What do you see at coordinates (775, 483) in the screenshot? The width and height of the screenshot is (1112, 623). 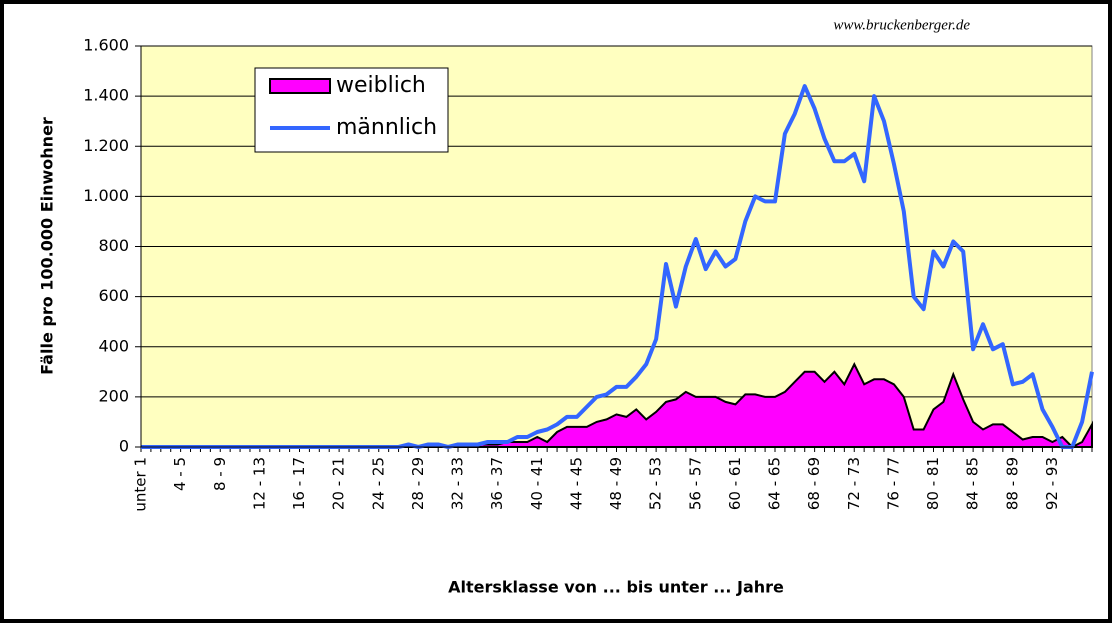 I see `x-tick-label: 64 - 65` at bounding box center [775, 483].